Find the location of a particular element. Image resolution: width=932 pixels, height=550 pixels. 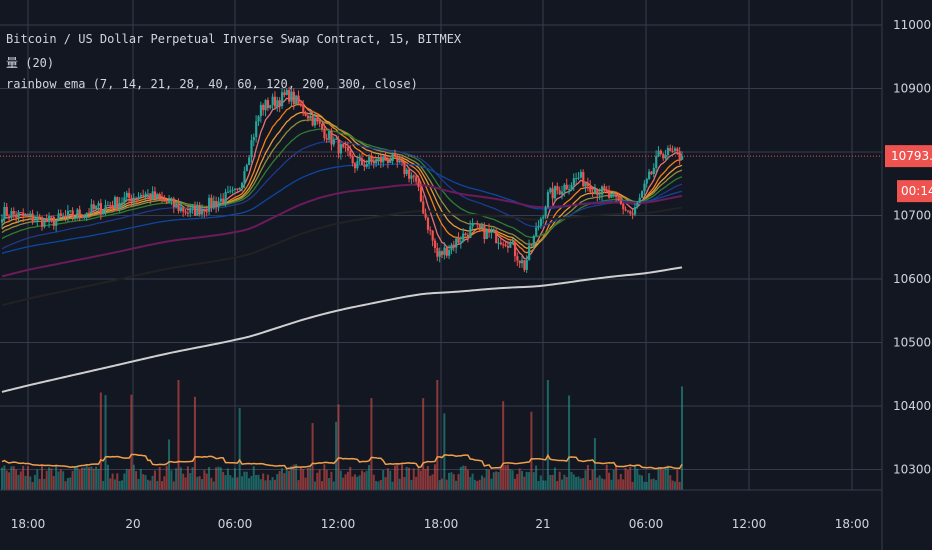

time-axis: 18:00 20 06:00 12:00 18:00 21 06:00 12:00 18:00 is located at coordinates (441, 510).